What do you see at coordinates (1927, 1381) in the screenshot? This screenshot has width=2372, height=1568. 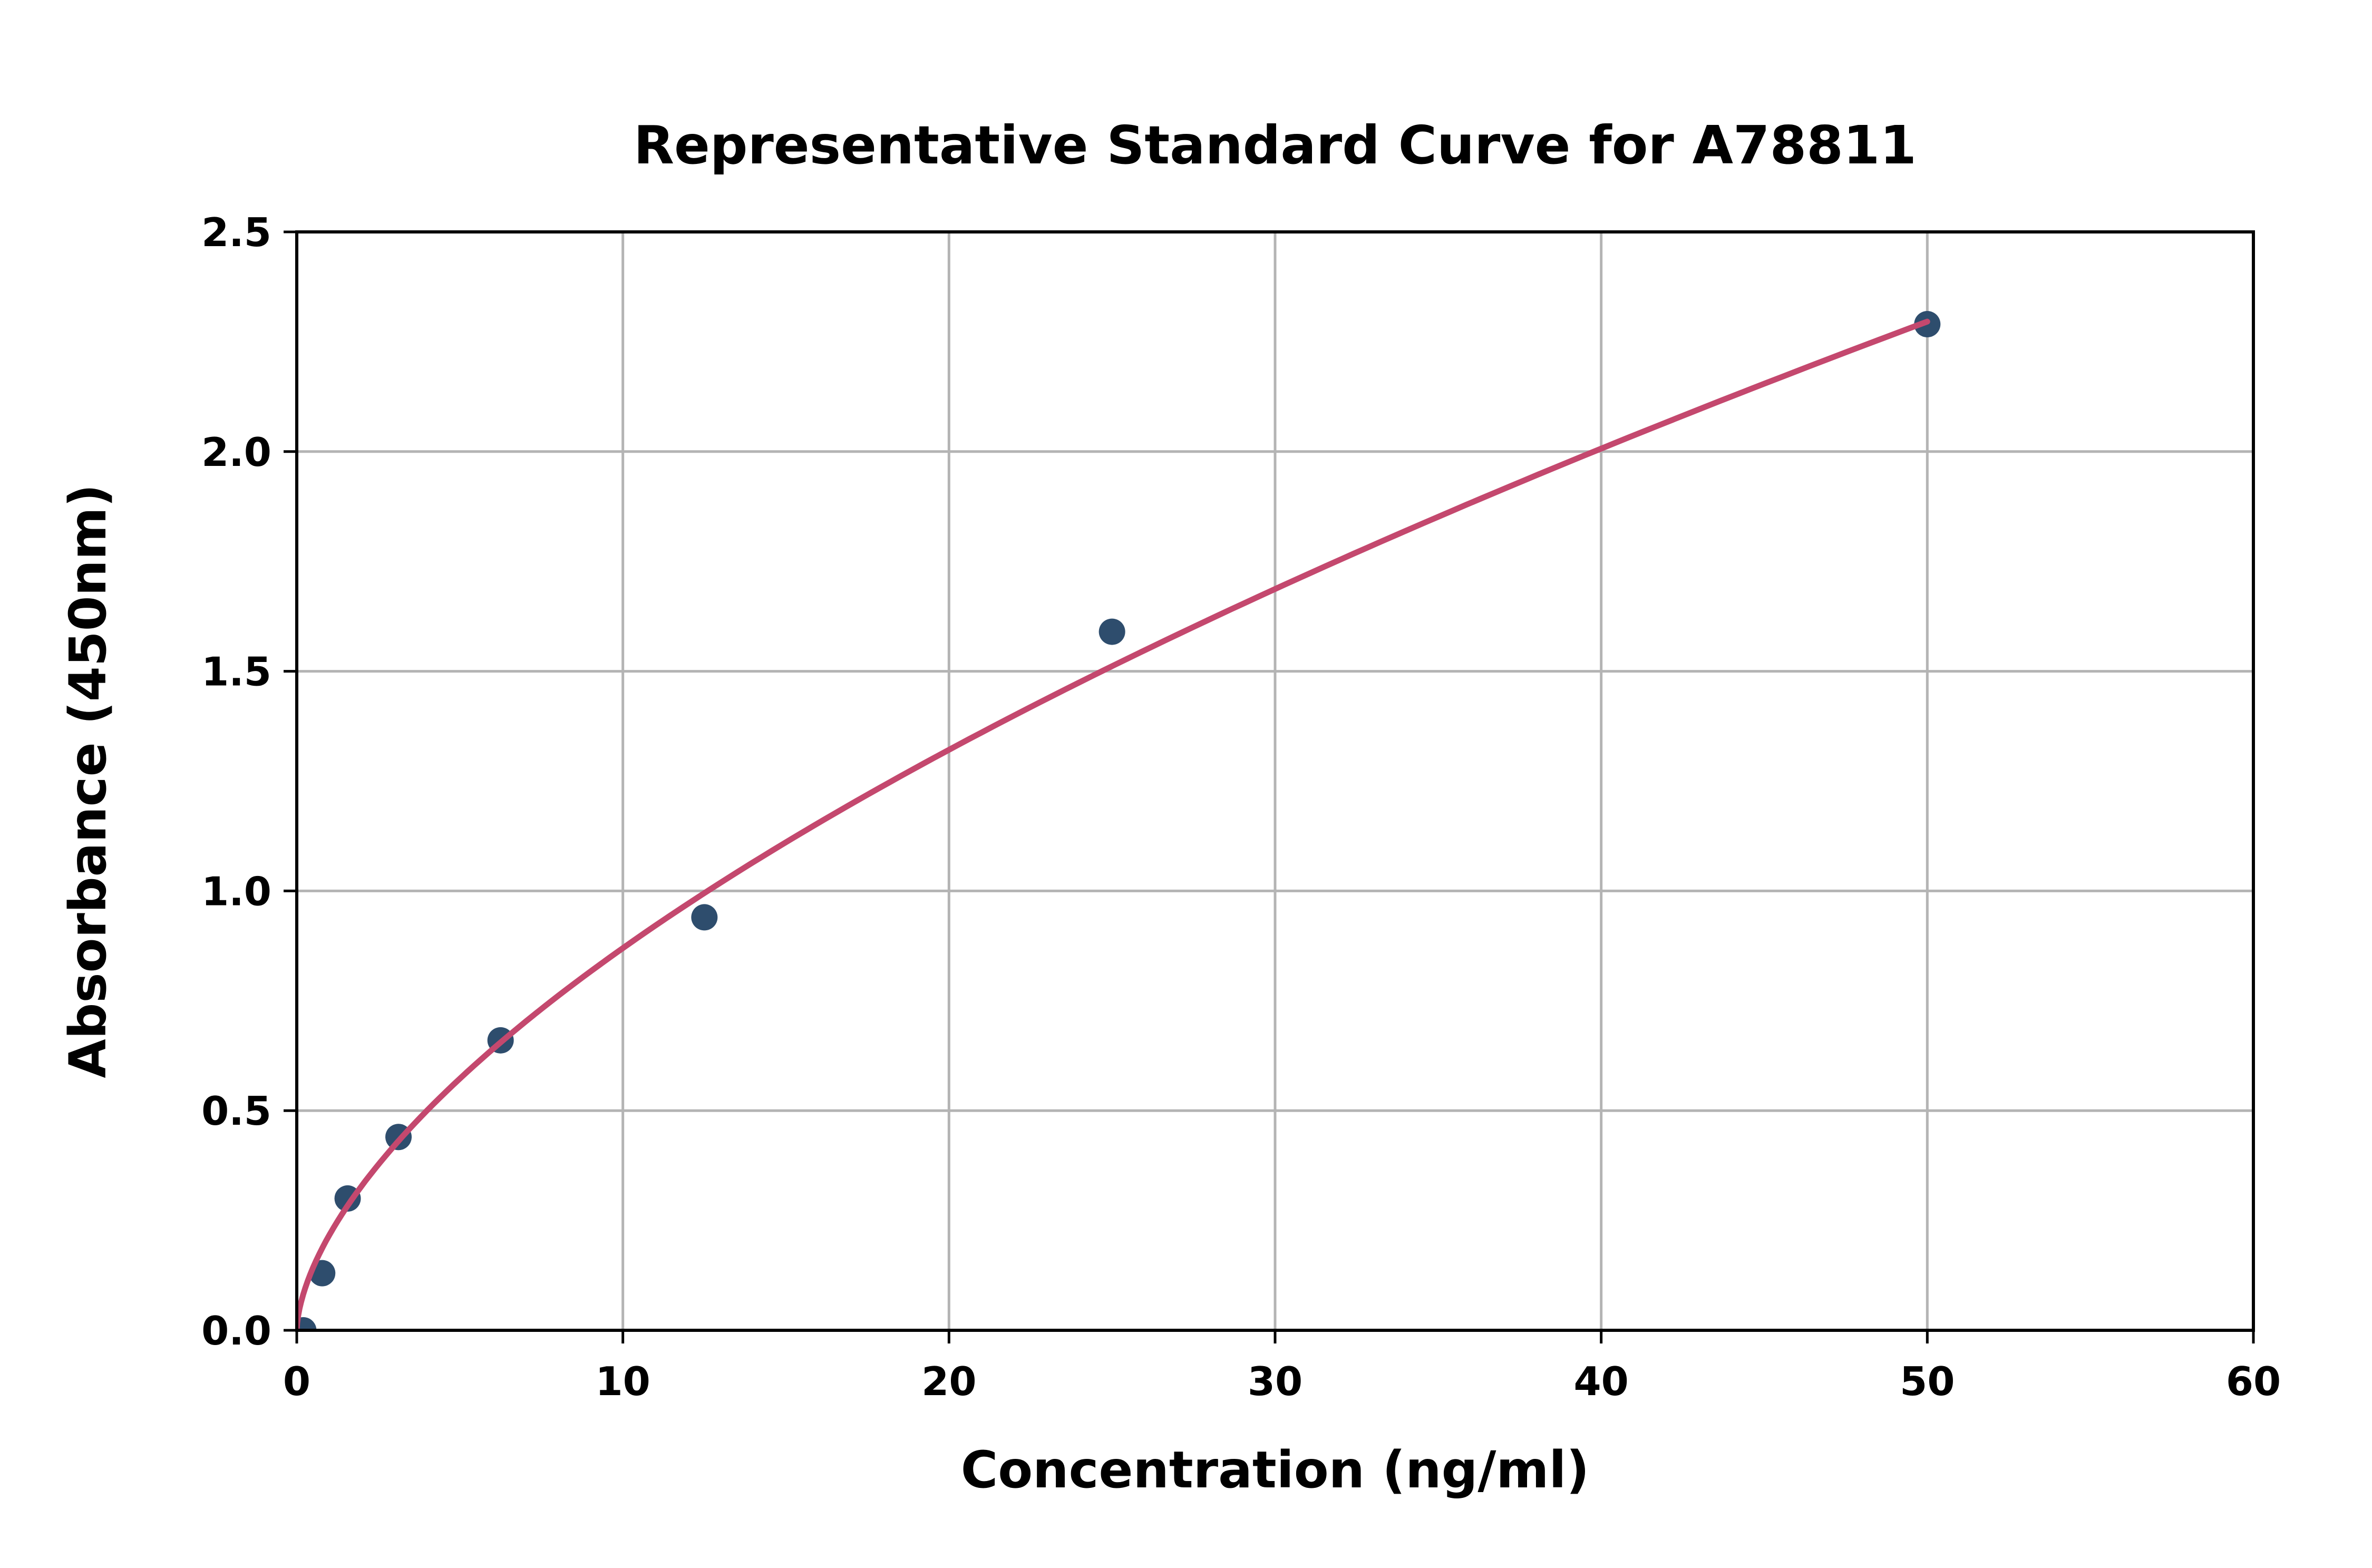 I see `x-tick-label: 50` at bounding box center [1927, 1381].